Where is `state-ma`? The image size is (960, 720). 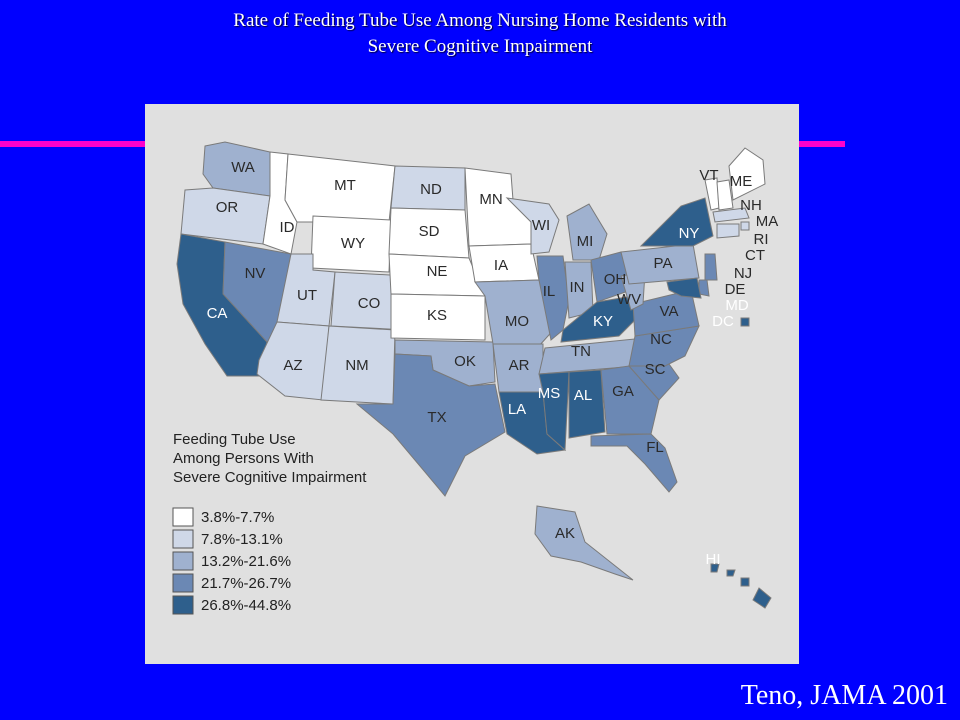
state-ma is located at coordinates (731, 215).